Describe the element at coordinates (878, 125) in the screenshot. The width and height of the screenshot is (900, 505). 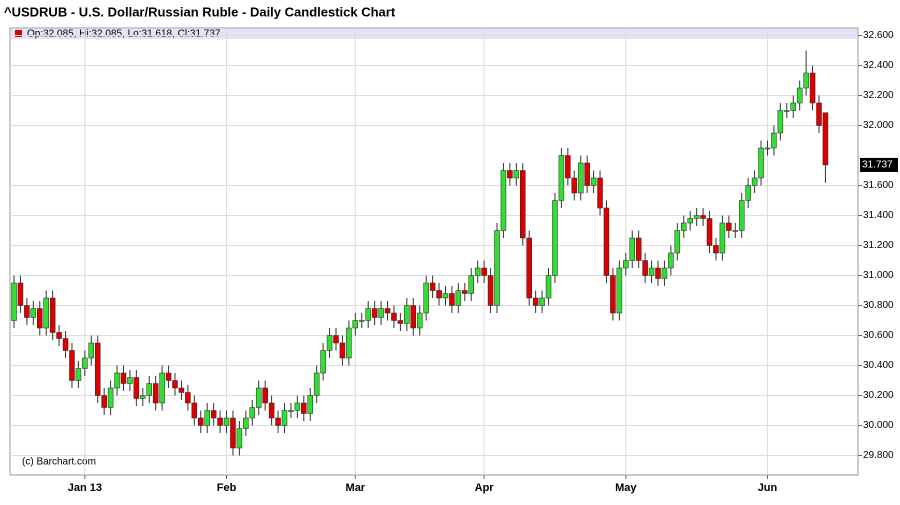
I see `y-tick-label: 32.000` at that location.